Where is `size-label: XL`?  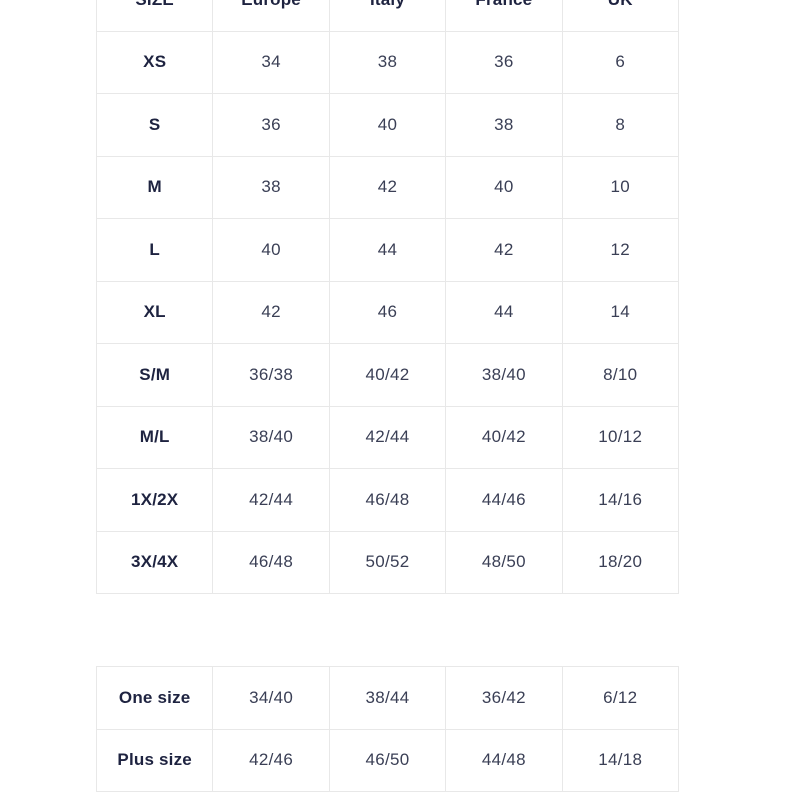 size-label: XL is located at coordinates (154, 312).